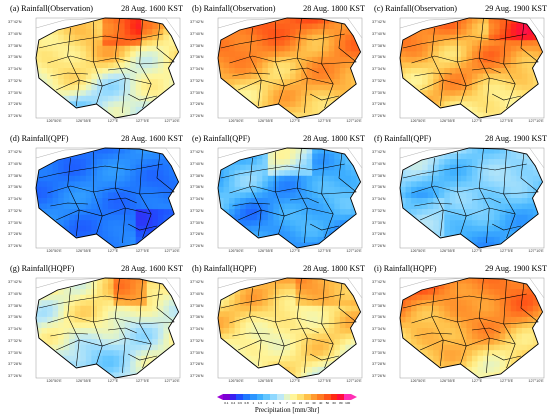 The width and height of the screenshot is (550, 415). What do you see at coordinates (379, 187) in the screenshot?
I see `lat-label: 37°36'N` at bounding box center [379, 187].